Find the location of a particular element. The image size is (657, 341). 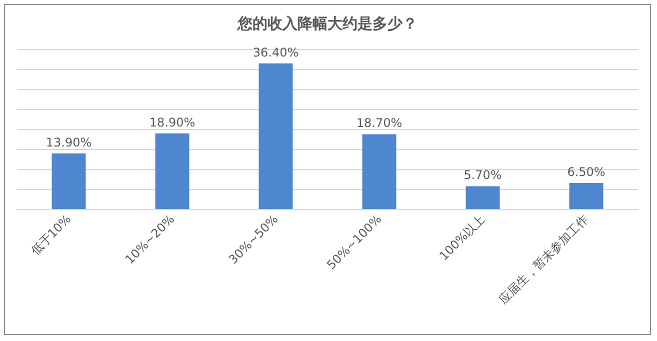

data-label: 5.70% is located at coordinates (483, 175).